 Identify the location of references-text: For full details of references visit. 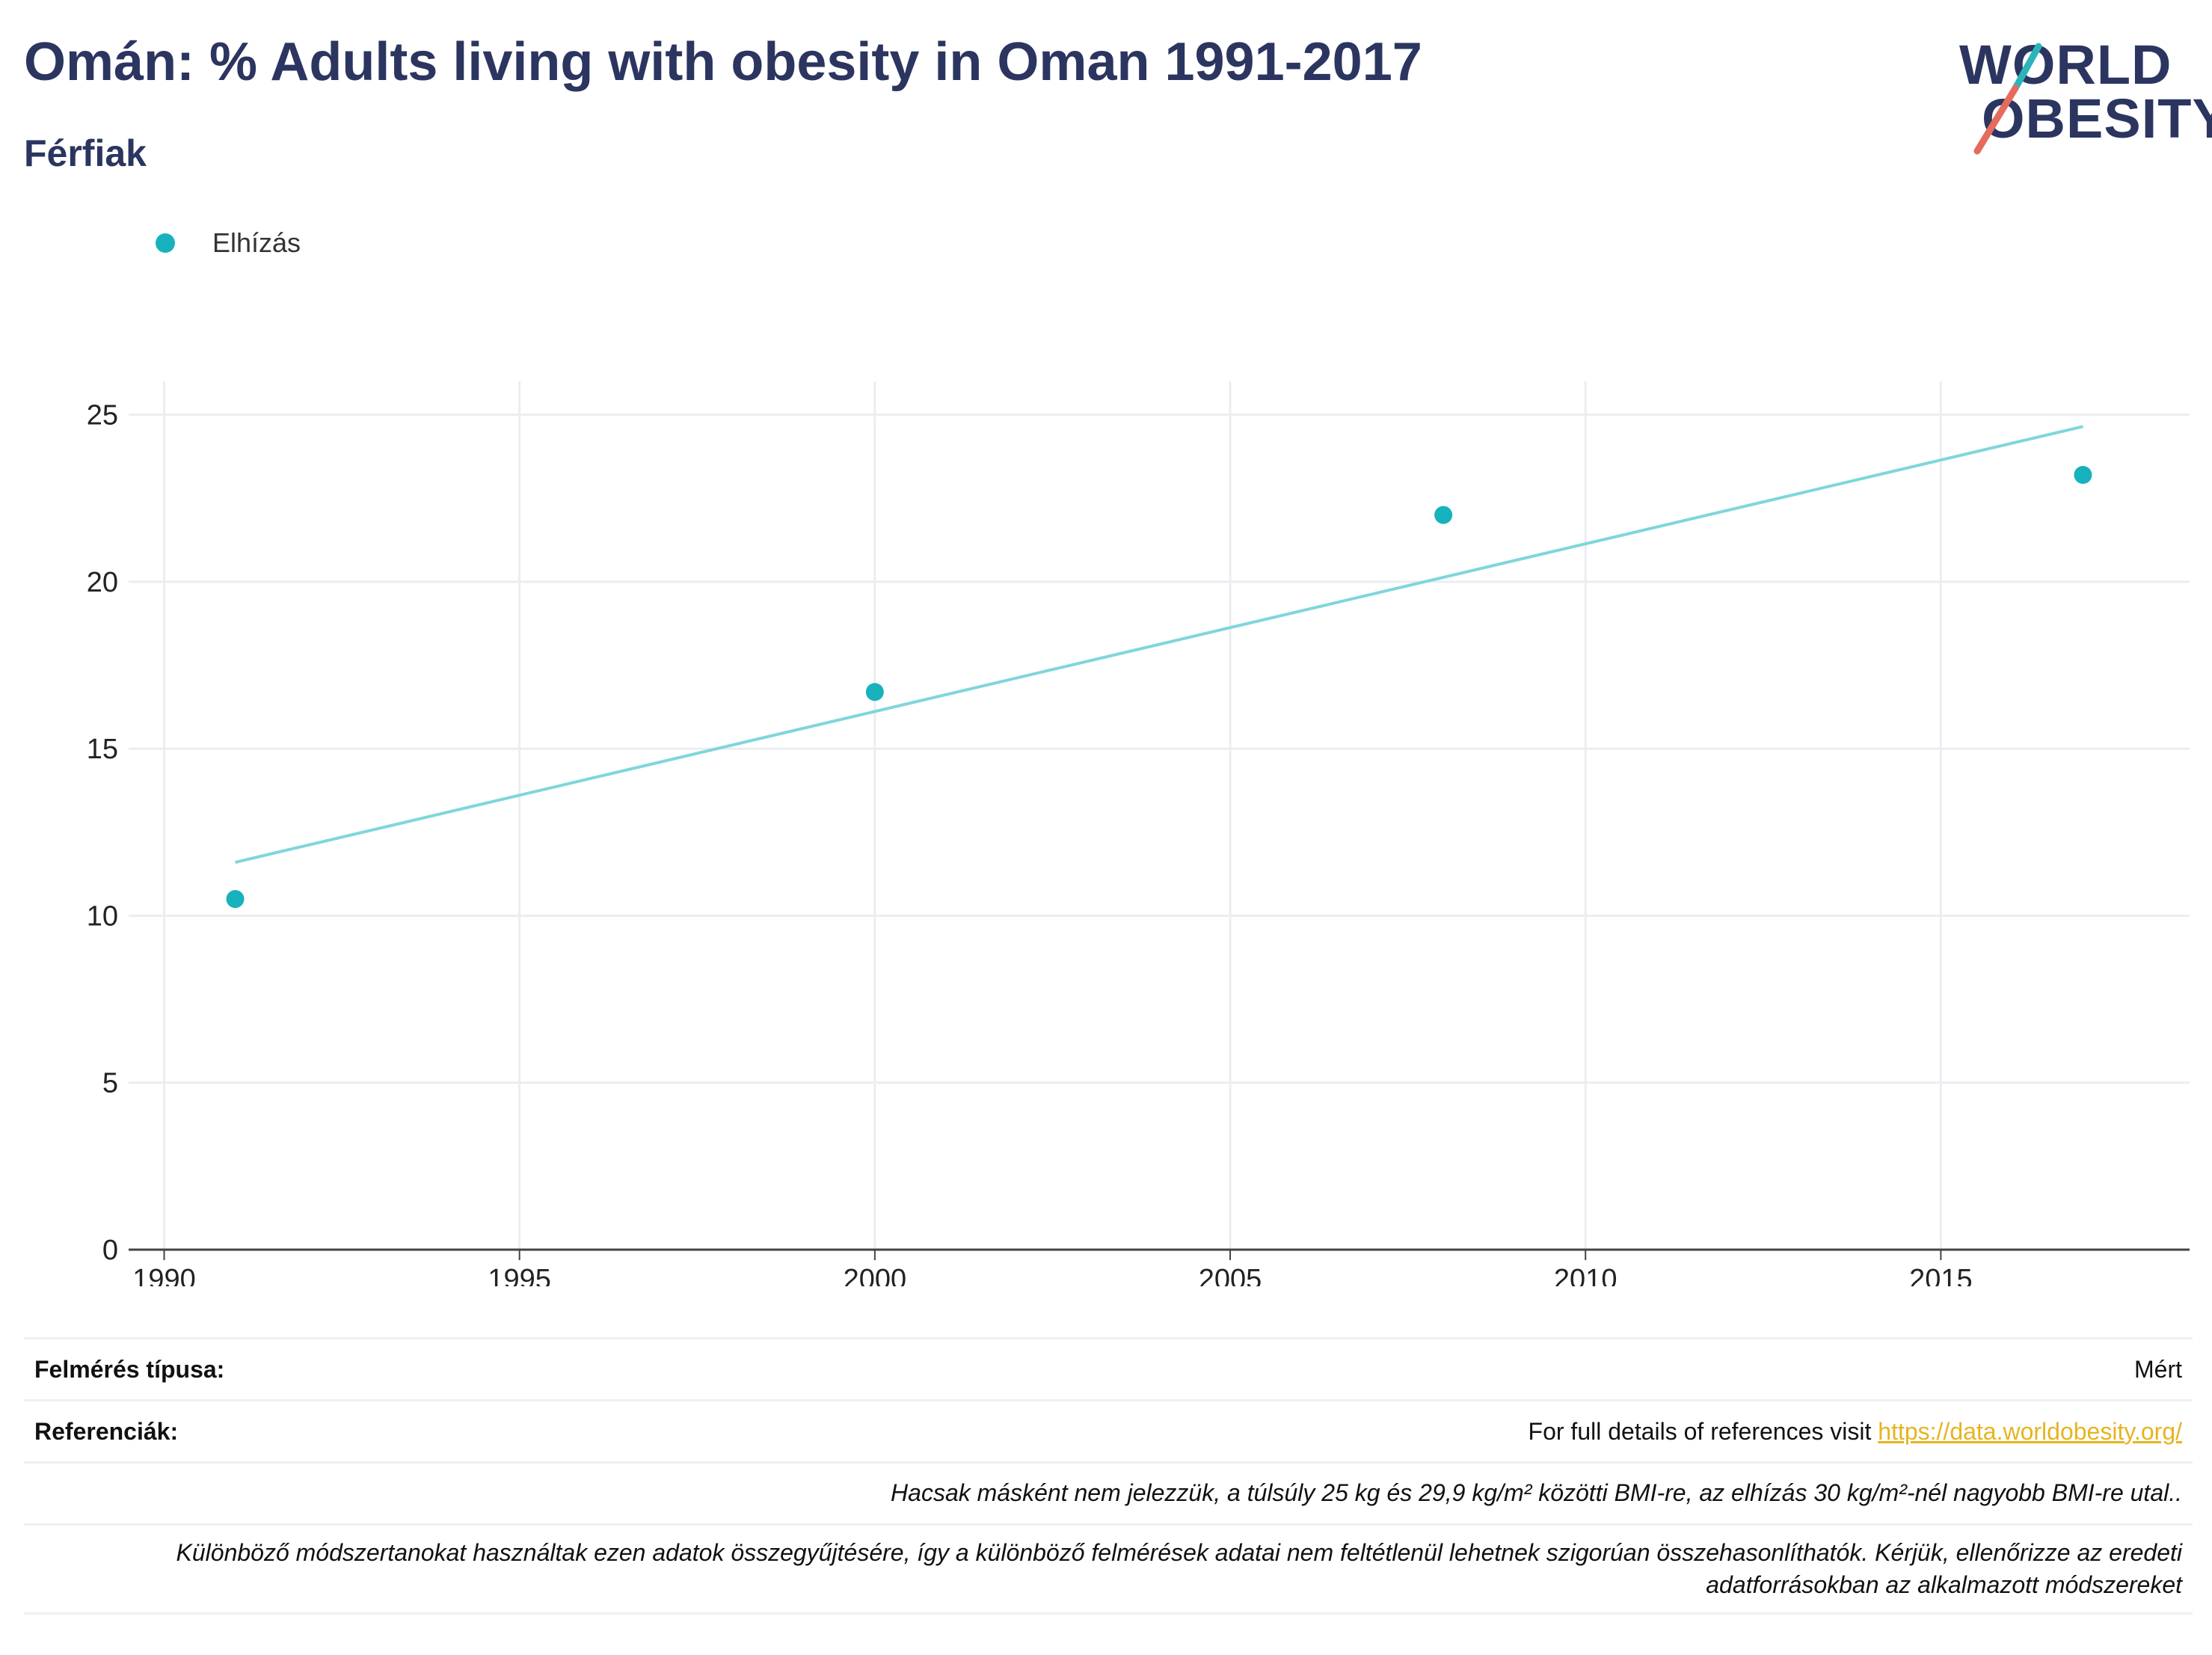
(1703, 1431).